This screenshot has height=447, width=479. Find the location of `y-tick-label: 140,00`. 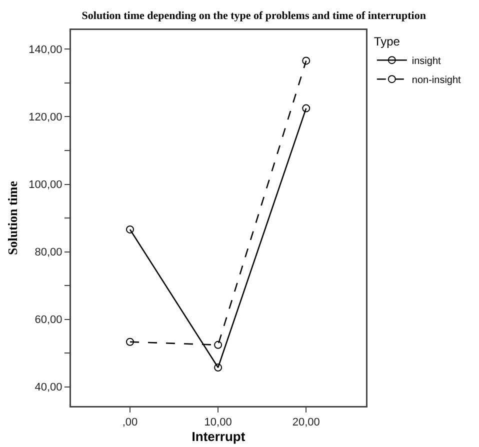

y-tick-label: 140,00 is located at coordinates (45, 50).